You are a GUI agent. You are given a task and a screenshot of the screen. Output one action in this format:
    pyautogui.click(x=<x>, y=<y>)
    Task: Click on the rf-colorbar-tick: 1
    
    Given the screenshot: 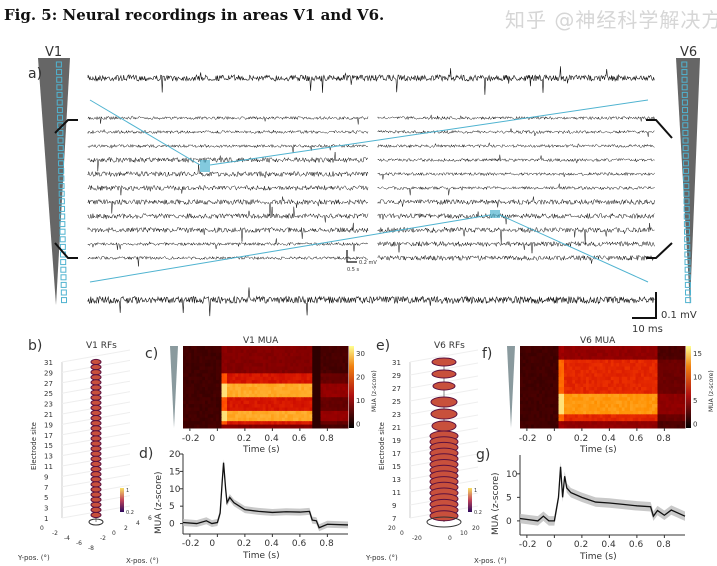 What is the action you would take?
    pyautogui.click(x=475, y=491)
    